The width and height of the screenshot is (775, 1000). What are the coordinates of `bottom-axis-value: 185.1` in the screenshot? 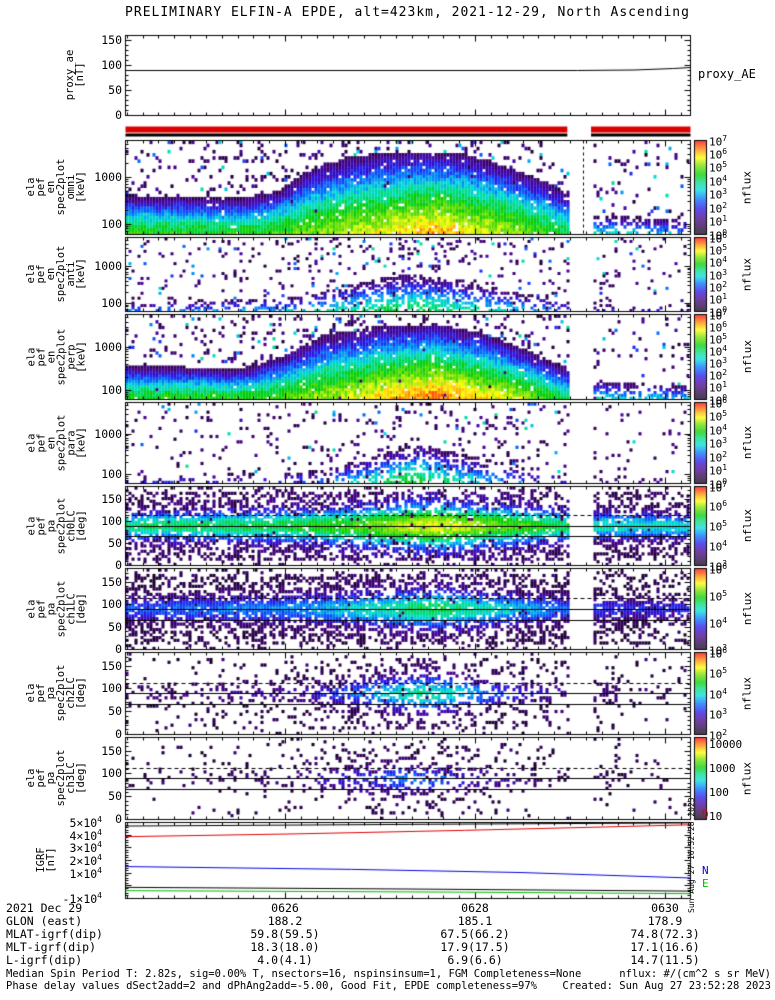 It's located at (475, 921).